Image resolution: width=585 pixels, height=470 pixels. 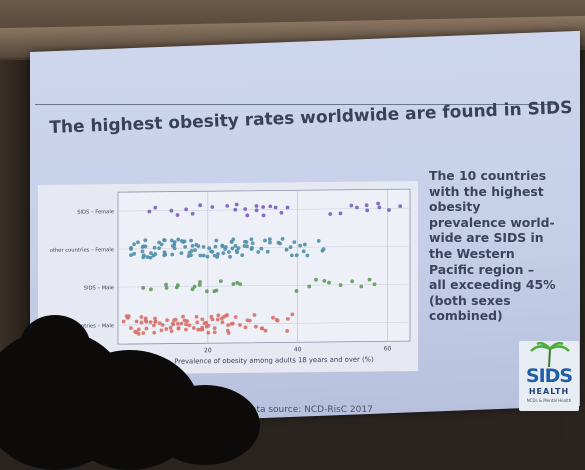 What do you see at coordinates (550, 354) in the screenshot?
I see `palm-tree-icon` at bounding box center [550, 354].